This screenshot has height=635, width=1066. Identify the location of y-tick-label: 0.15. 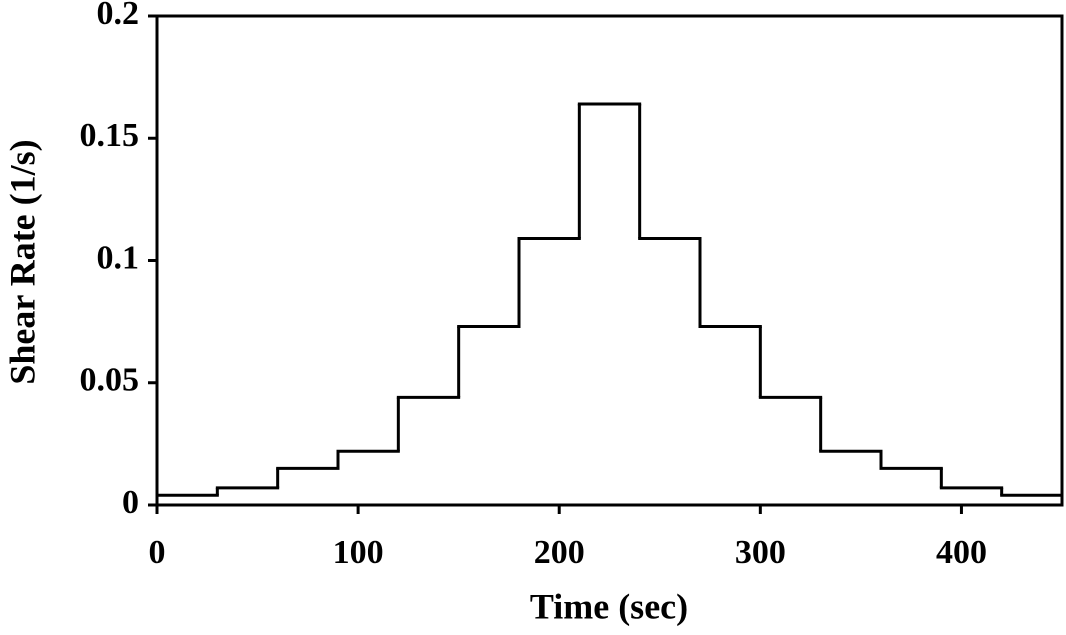
(110, 135).